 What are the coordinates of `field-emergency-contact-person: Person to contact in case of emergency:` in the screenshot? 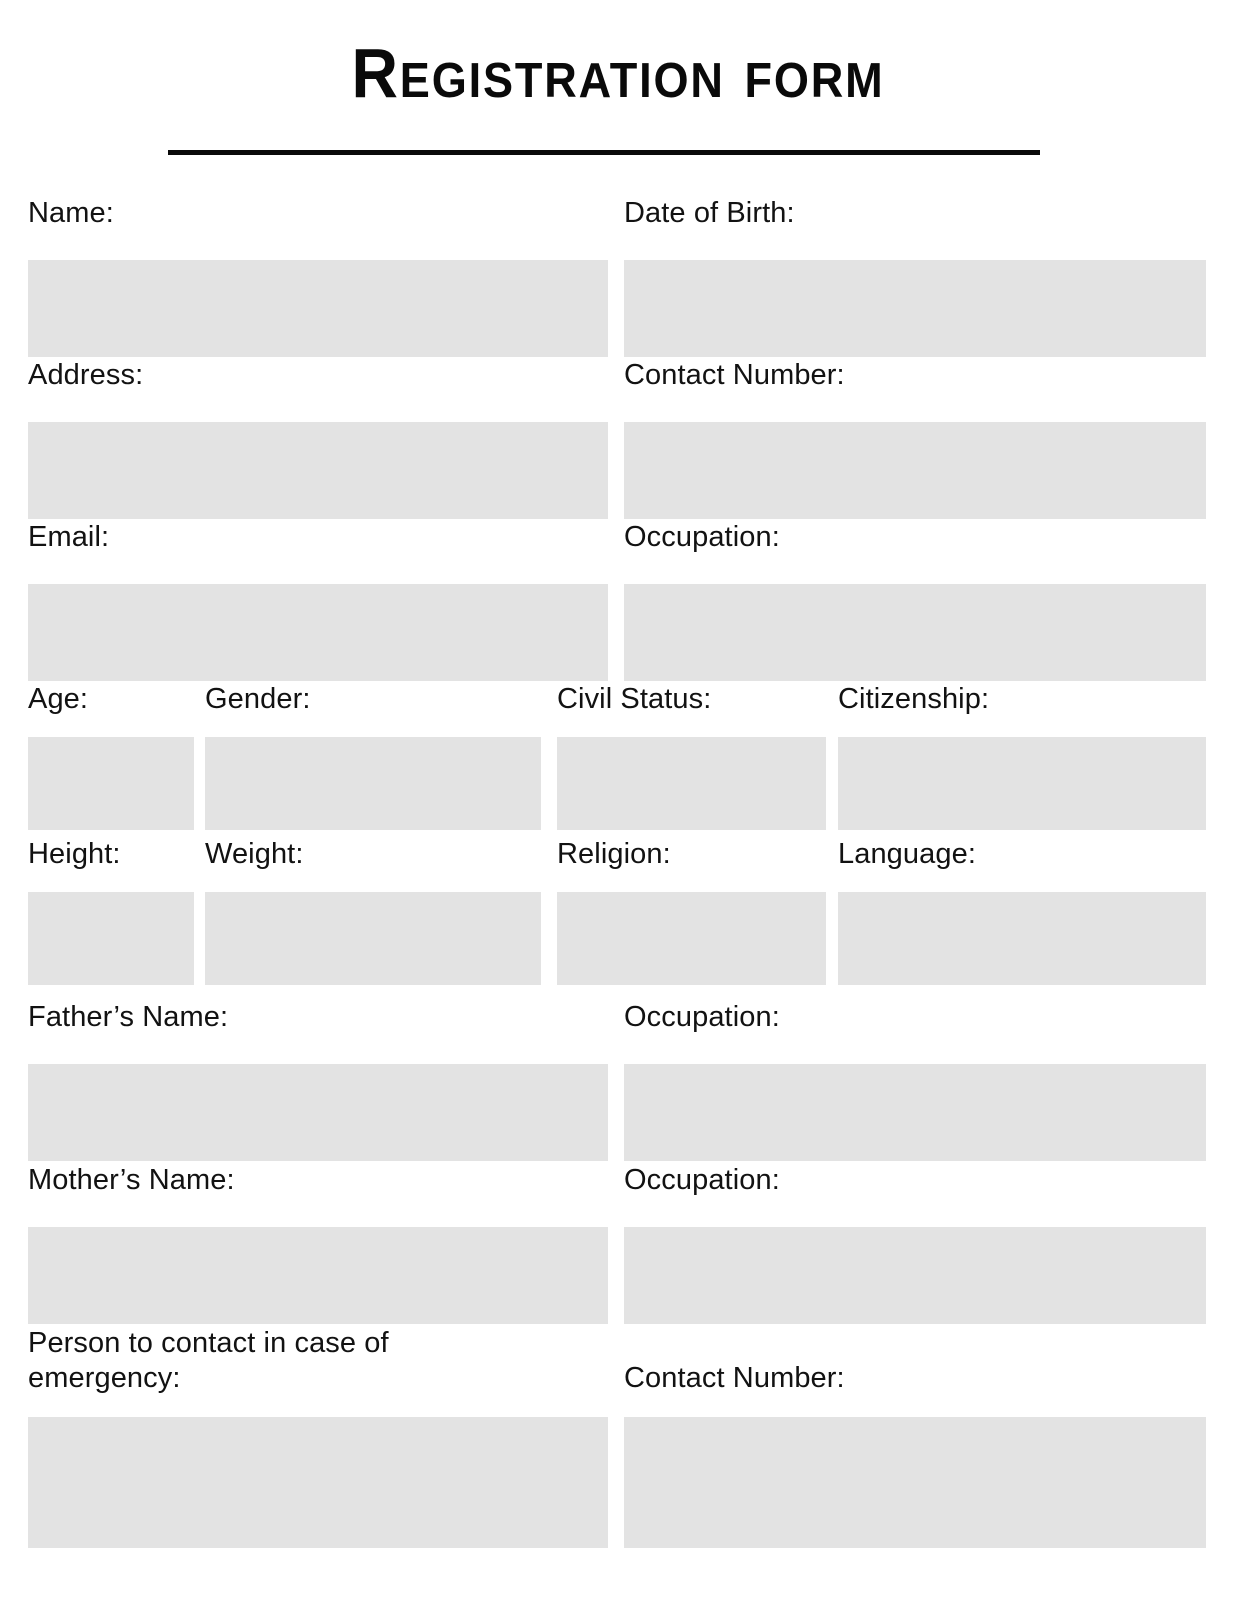 It's located at (318, 1437).